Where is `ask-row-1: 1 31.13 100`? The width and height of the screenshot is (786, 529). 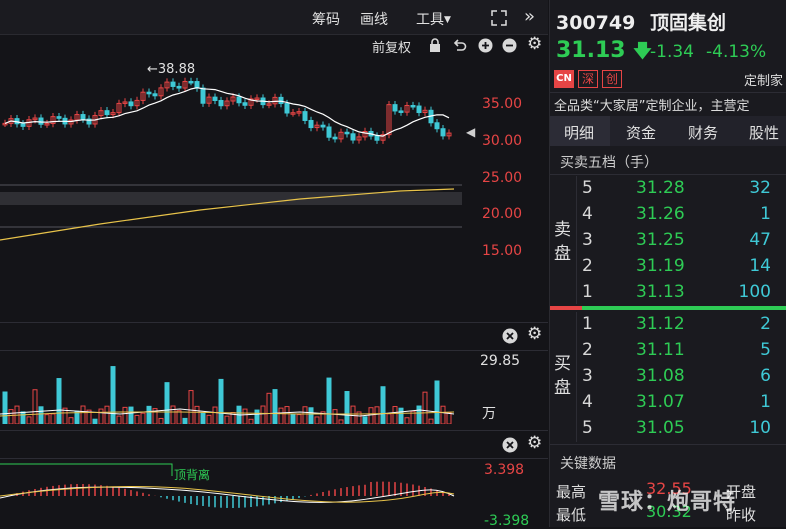 ask-row-1: 1 31.13 100 is located at coordinates (668, 293).